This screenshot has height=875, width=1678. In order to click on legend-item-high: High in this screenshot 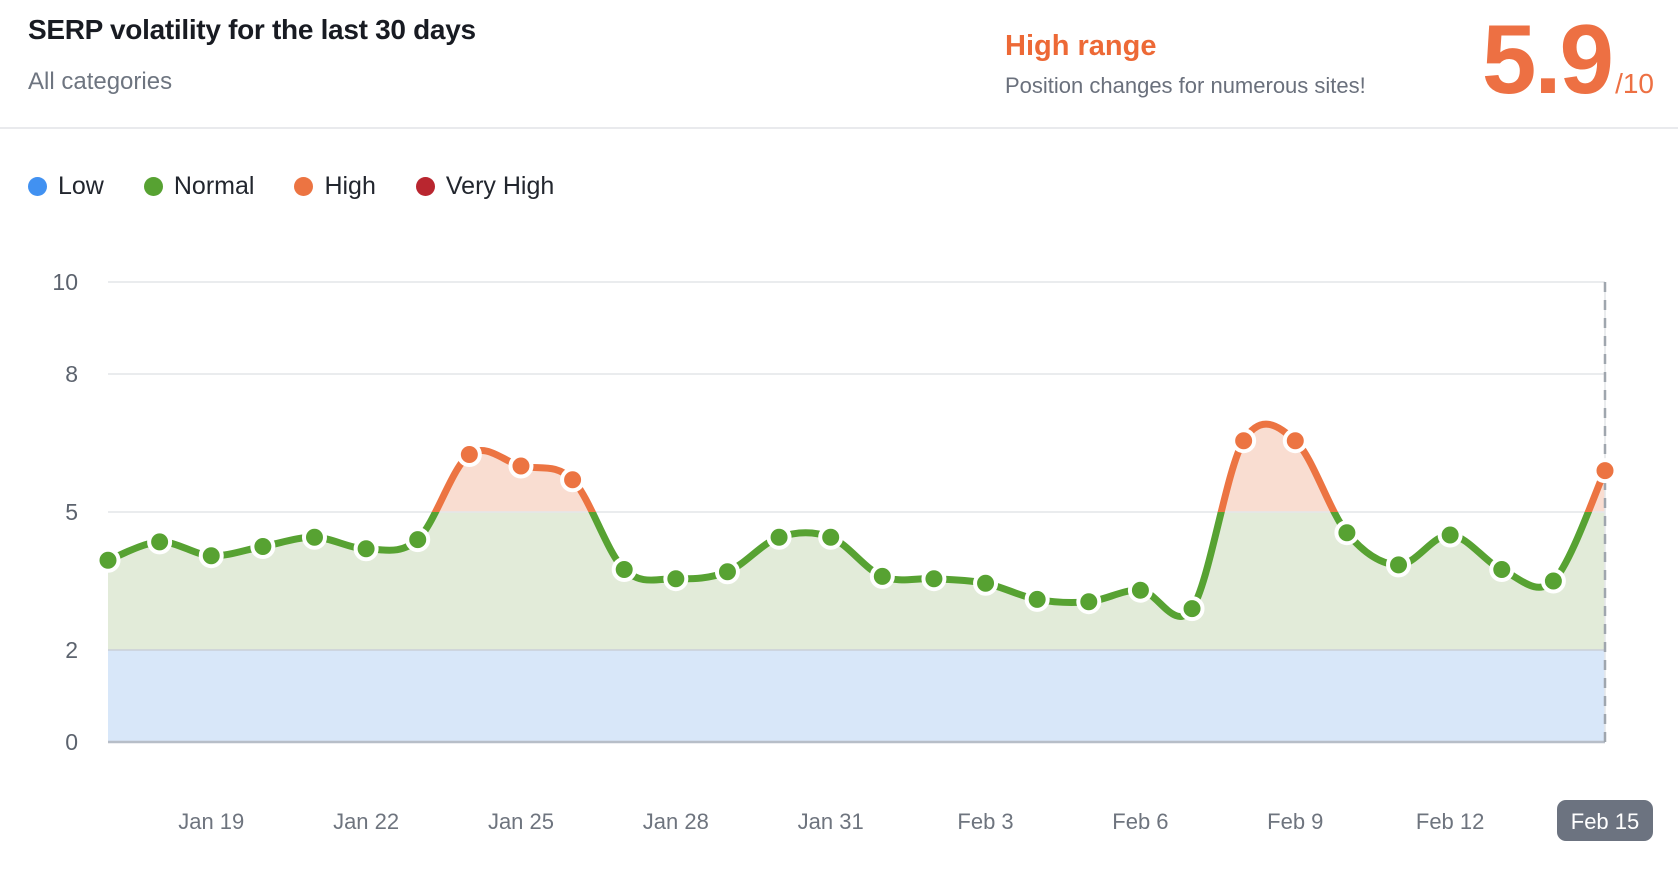, I will do `click(335, 186)`.